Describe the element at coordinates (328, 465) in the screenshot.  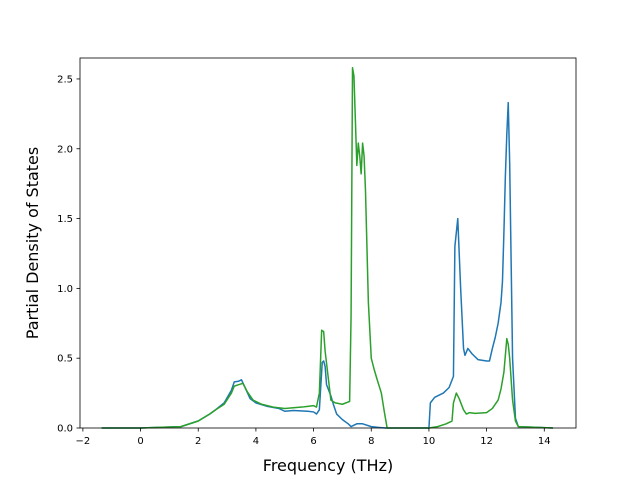
I see `x-axis-label: Frequency (THz)` at that location.